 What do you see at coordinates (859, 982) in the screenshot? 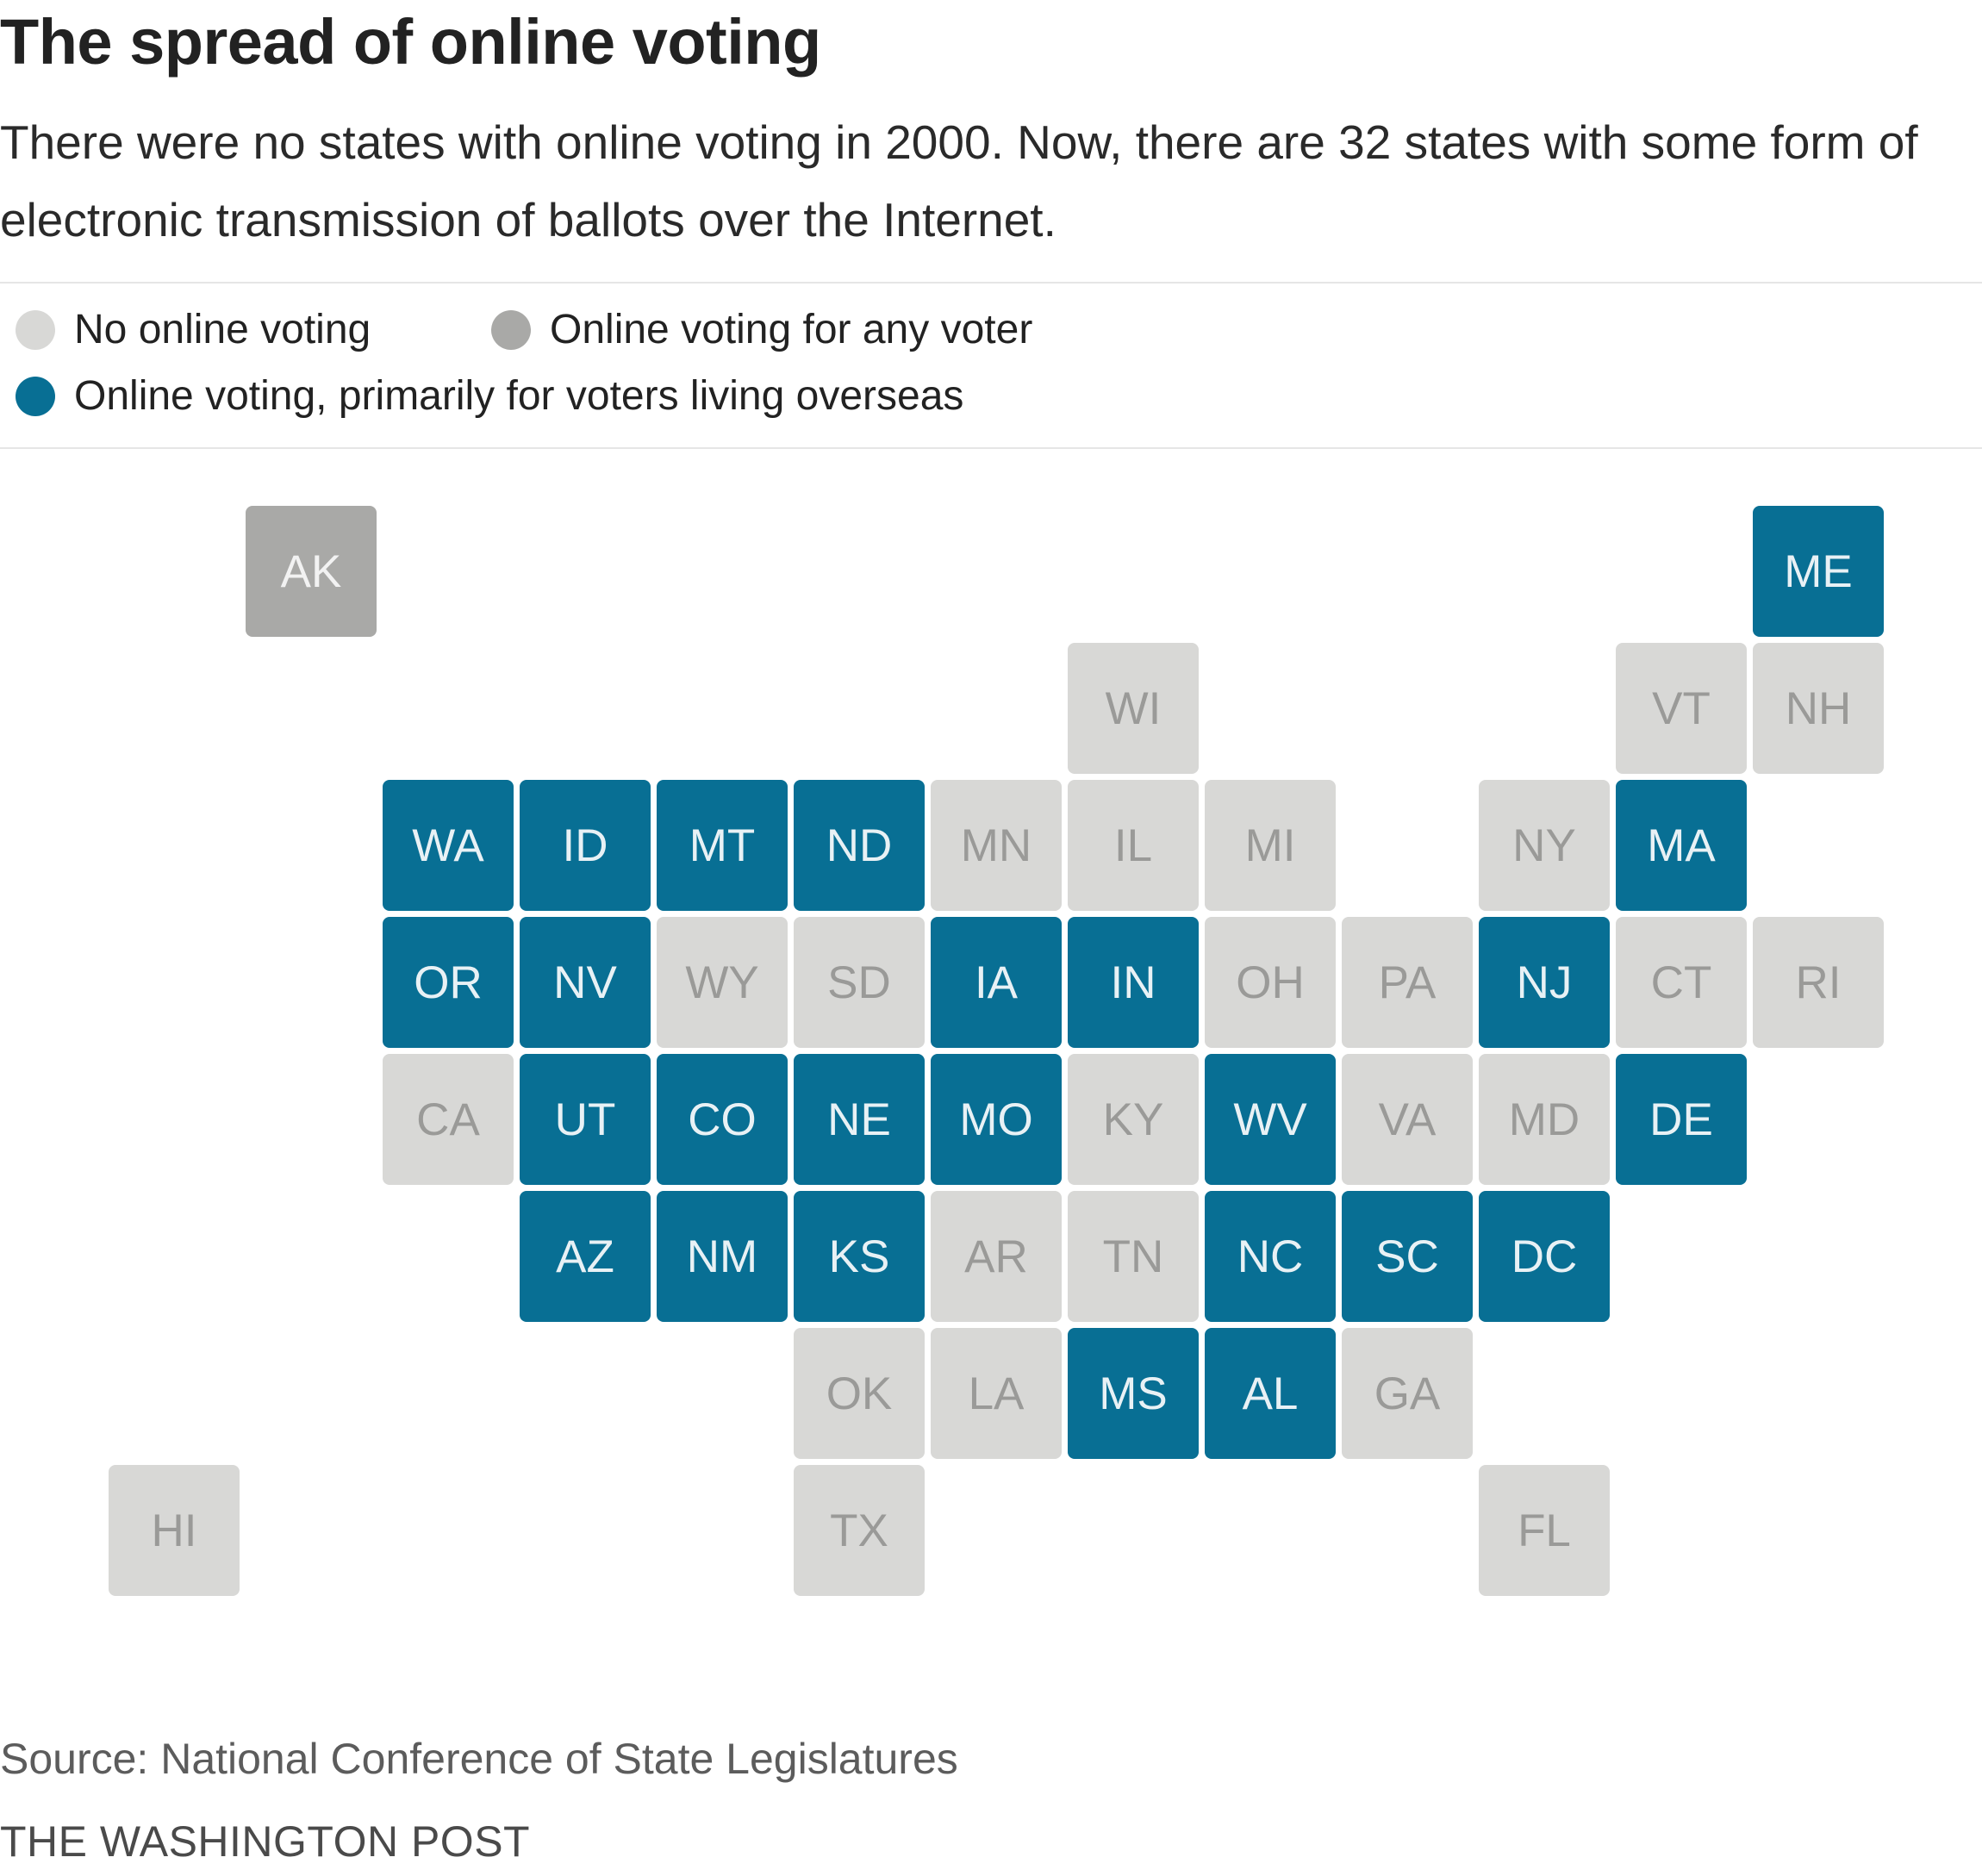
I see `state-tile-sd: SD` at bounding box center [859, 982].